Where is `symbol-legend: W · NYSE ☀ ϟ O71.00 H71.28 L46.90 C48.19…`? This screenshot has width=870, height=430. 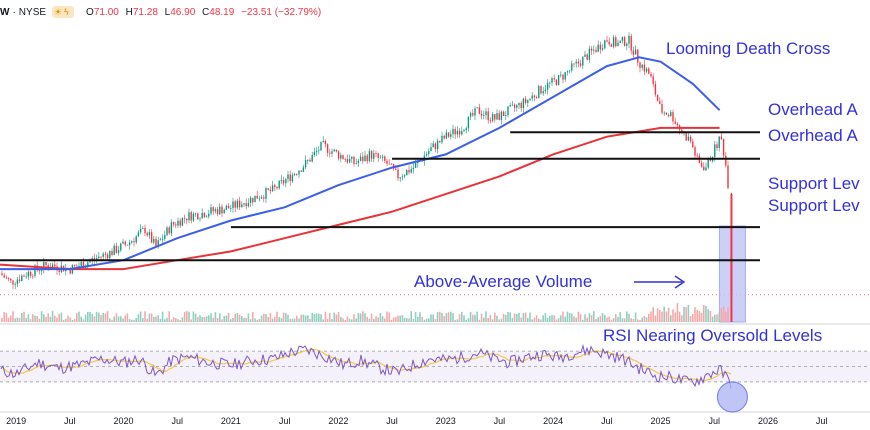 symbol-legend: W · NYSE ☀ ϟ O71.00 H71.28 L46.90 C48.19… is located at coordinates (160, 12).